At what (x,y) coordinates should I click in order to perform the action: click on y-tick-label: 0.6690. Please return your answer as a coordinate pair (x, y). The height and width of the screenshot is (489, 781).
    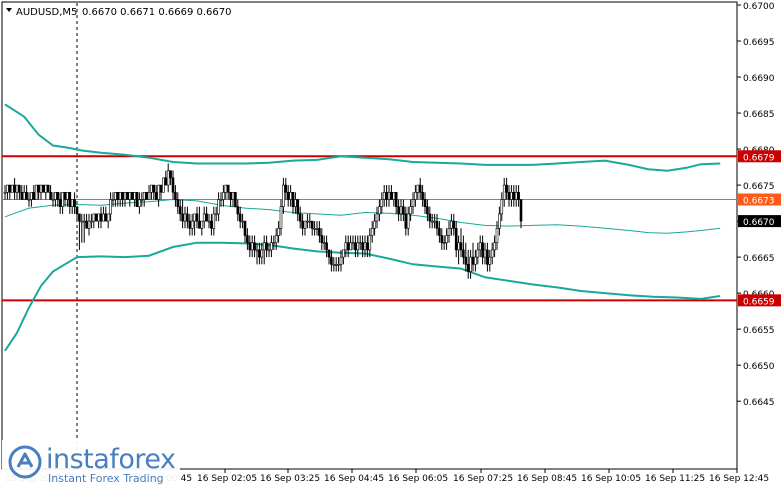
    Looking at the image, I should click on (759, 79).